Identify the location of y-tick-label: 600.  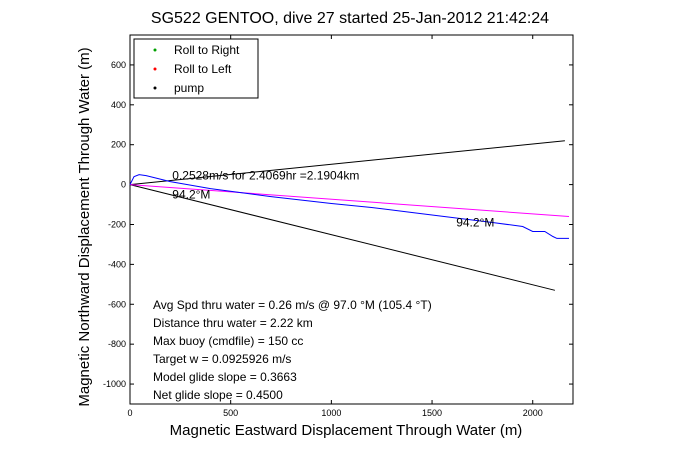
(118, 65).